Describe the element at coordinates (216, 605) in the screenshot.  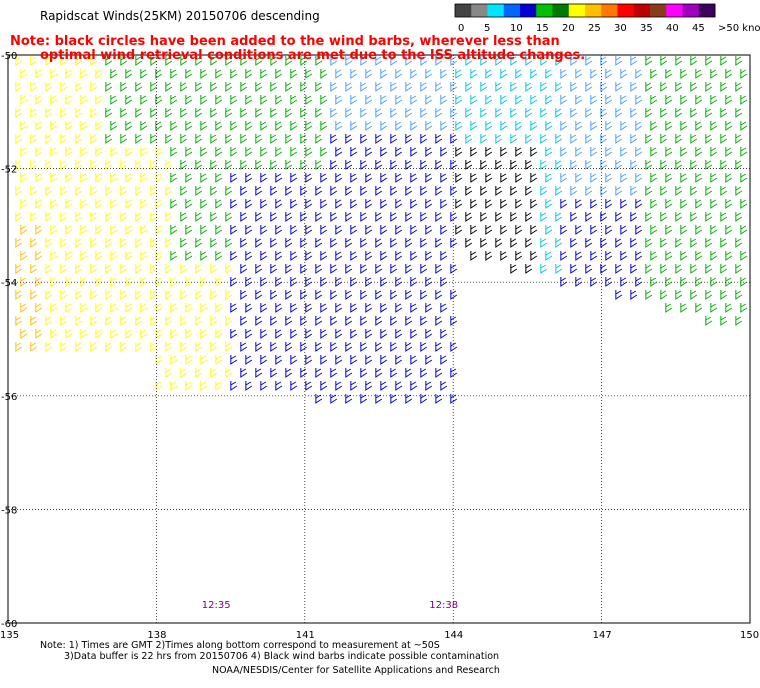
I see `time-label: 12:35` at that location.